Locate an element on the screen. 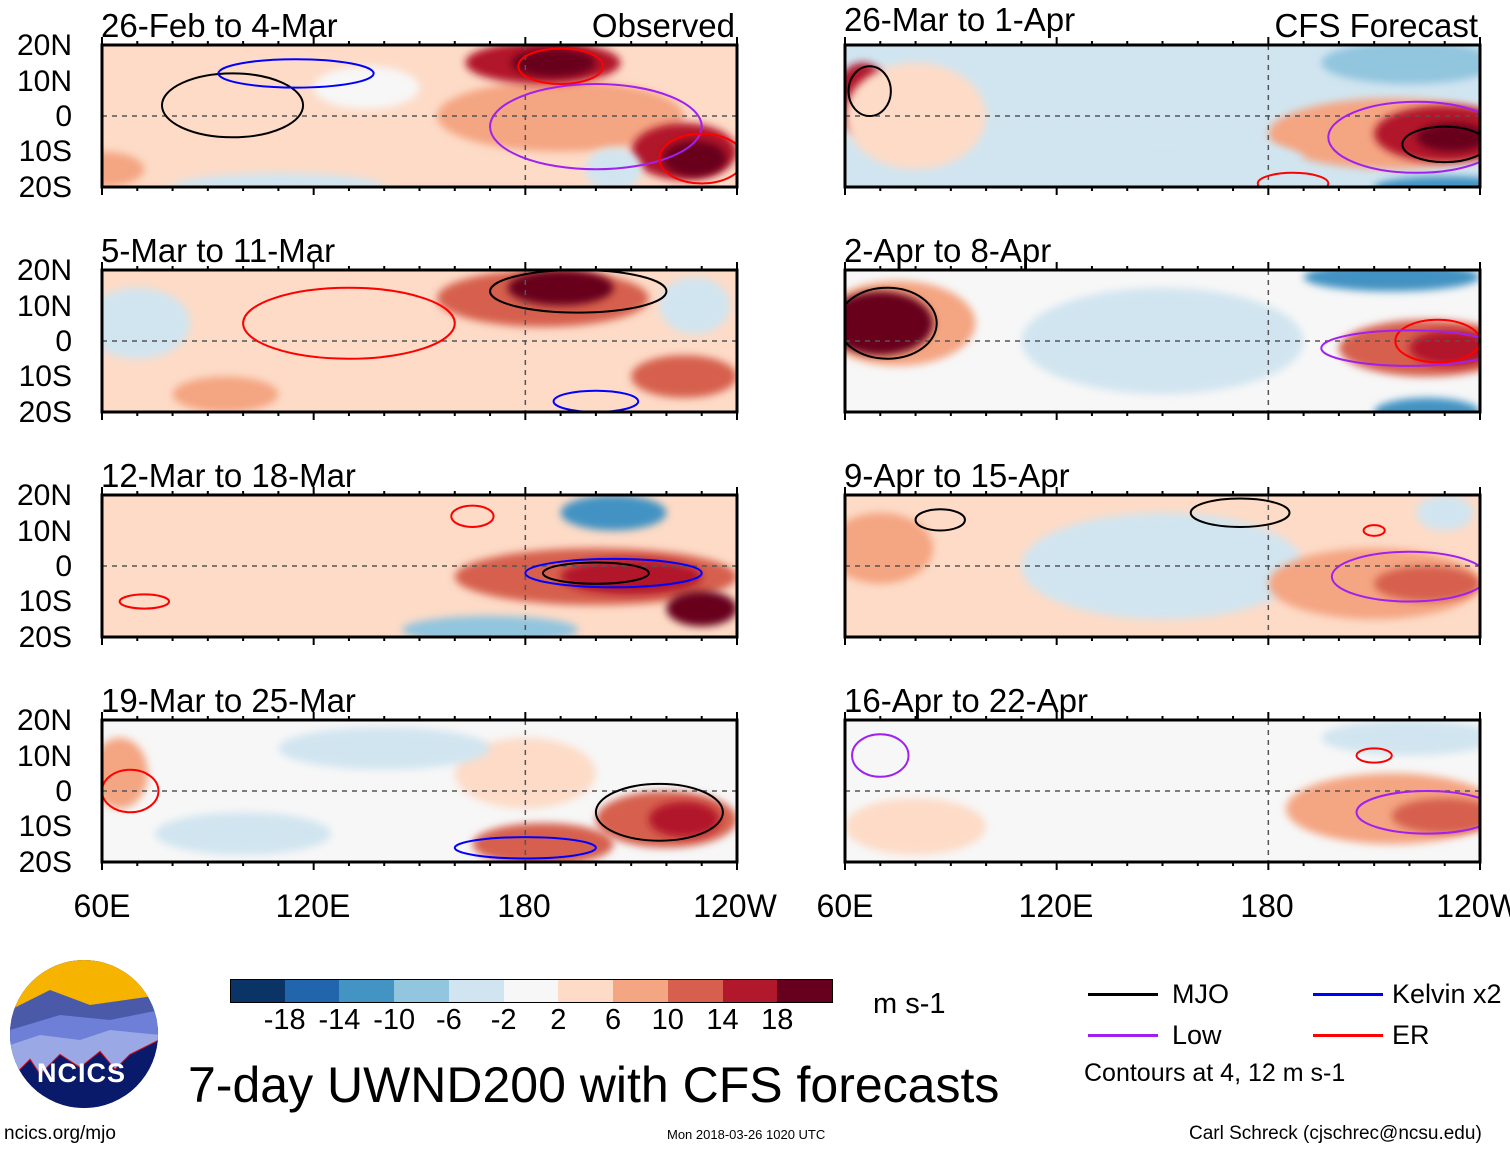  legend-low-label: Low is located at coordinates (1197, 1035).